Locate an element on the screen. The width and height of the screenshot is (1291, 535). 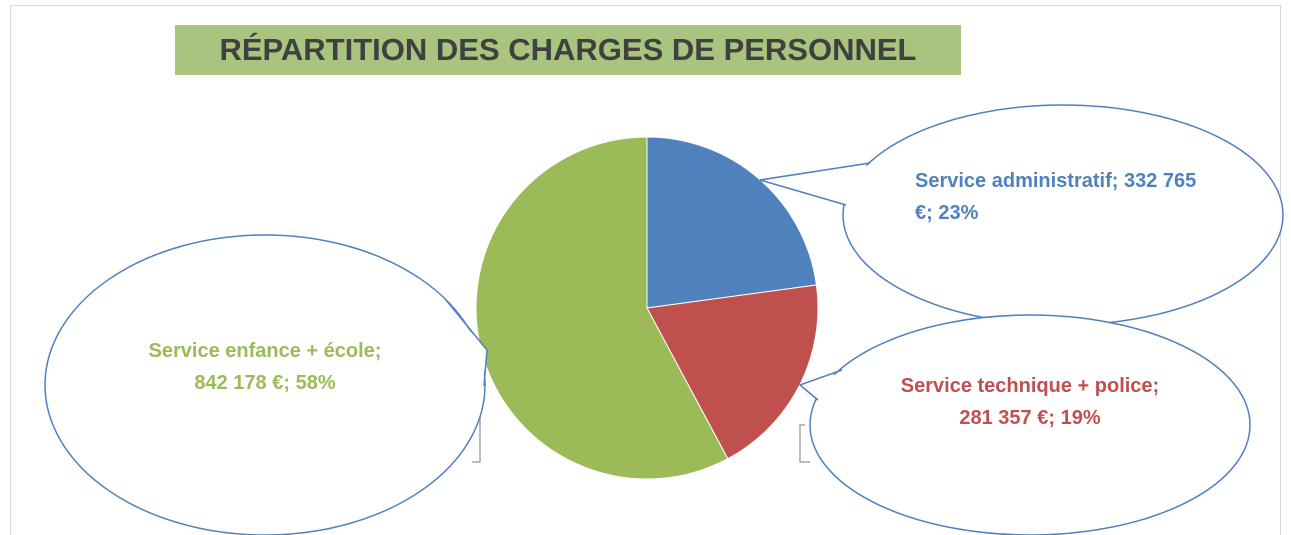
callout is located at coordinates (1024, 424).